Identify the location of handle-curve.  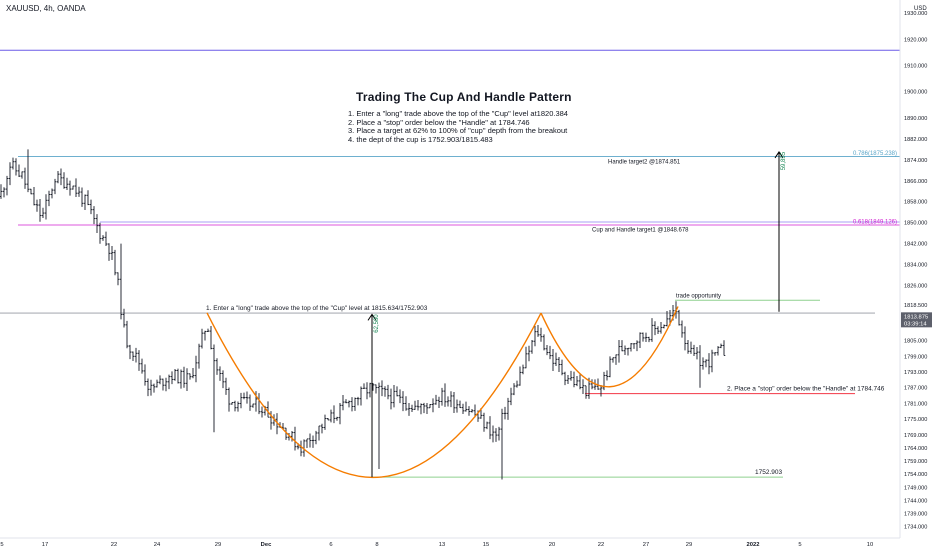
(609, 347).